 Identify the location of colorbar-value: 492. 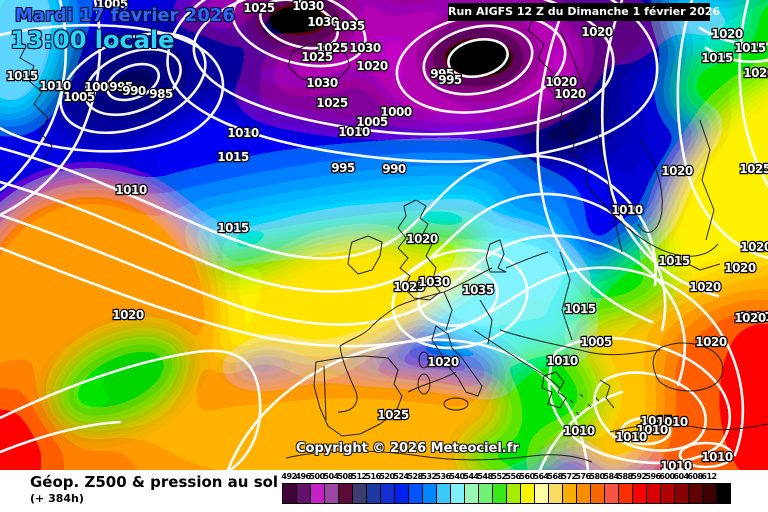
(289, 476).